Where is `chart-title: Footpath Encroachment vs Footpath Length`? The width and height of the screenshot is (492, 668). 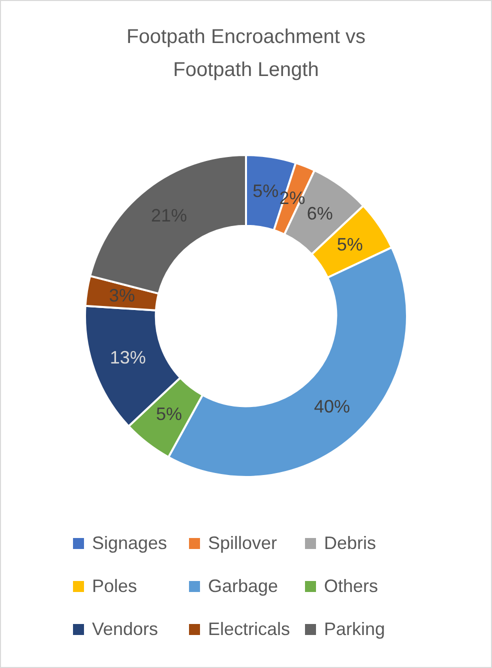 chart-title: Footpath Encroachment vs Footpath Length is located at coordinates (245, 54).